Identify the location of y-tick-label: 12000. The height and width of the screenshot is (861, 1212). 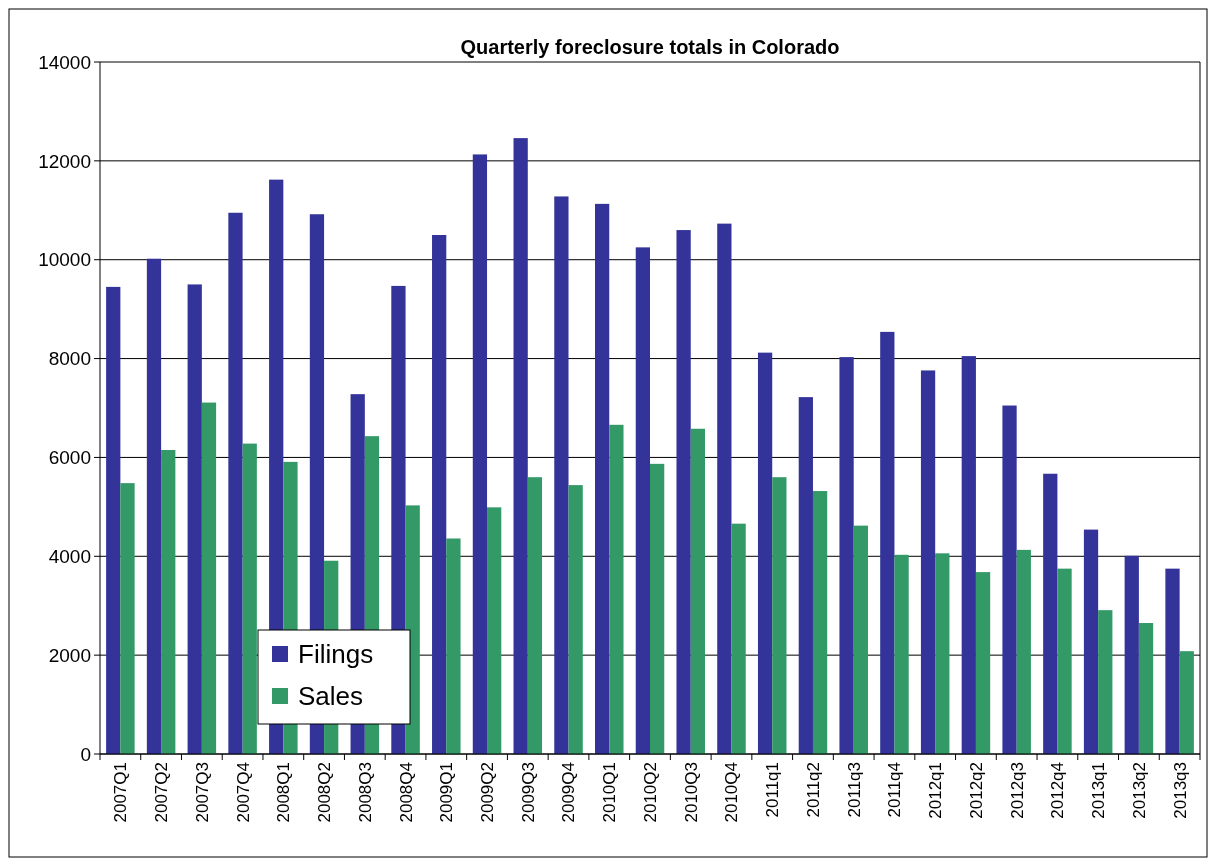
(64, 161).